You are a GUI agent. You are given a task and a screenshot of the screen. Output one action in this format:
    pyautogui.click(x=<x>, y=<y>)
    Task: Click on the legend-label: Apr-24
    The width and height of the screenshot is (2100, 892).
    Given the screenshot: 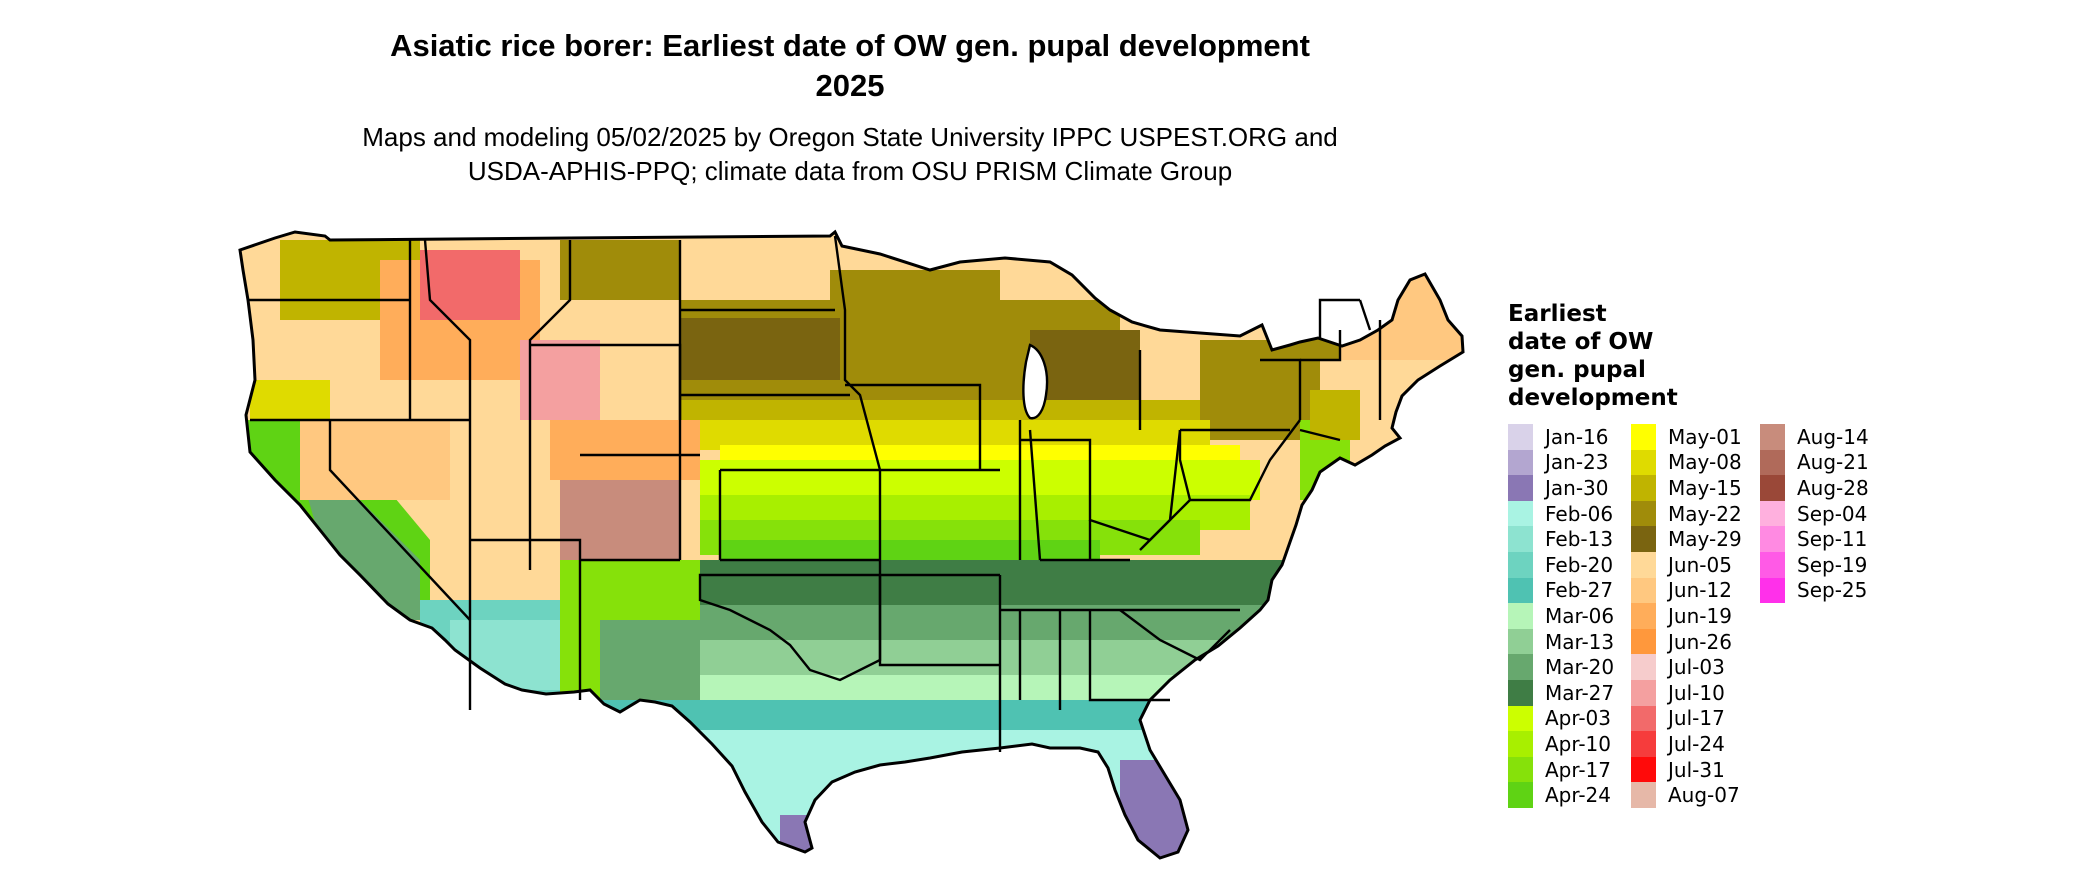 What is the action you would take?
    pyautogui.click(x=1578, y=795)
    